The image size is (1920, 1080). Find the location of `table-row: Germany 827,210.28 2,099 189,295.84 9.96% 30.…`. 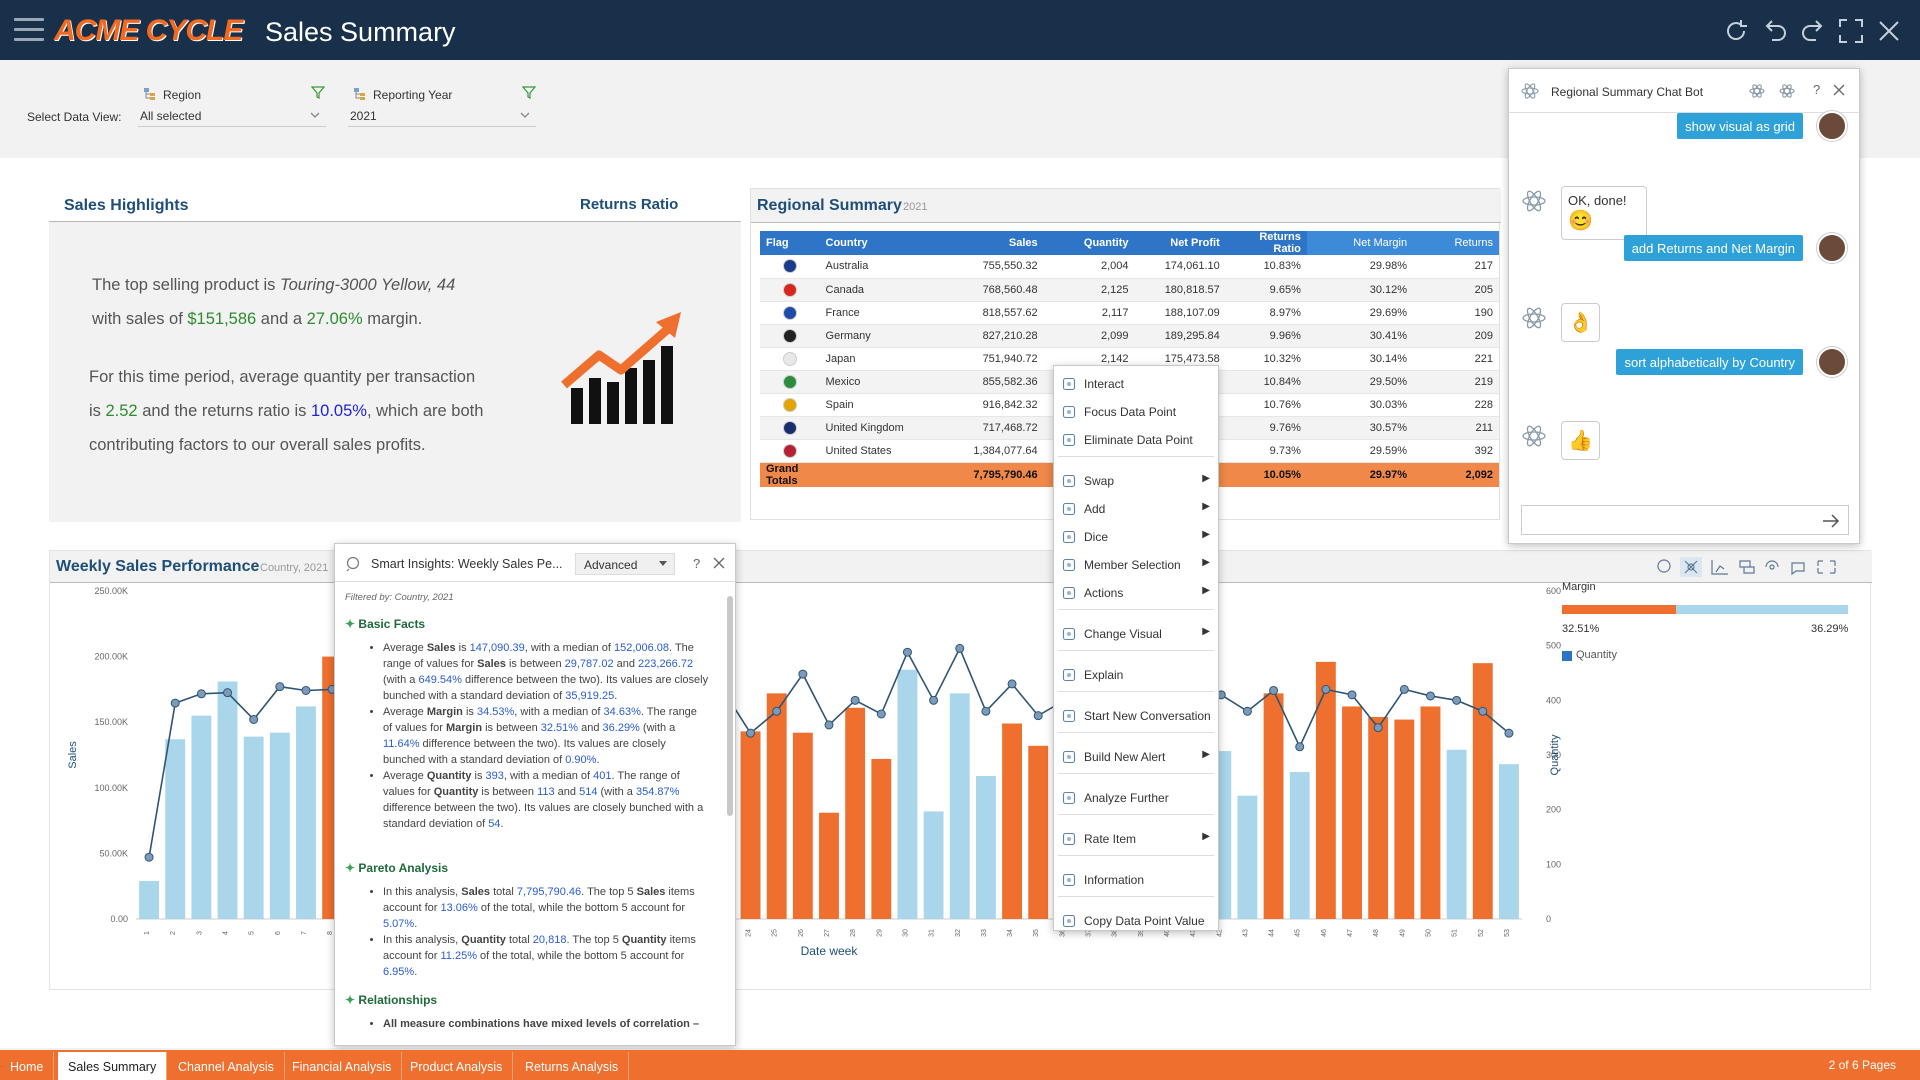

table-row: Germany 827,210.28 2,099 189,295.84 9.96% 30.… is located at coordinates (1129, 336).